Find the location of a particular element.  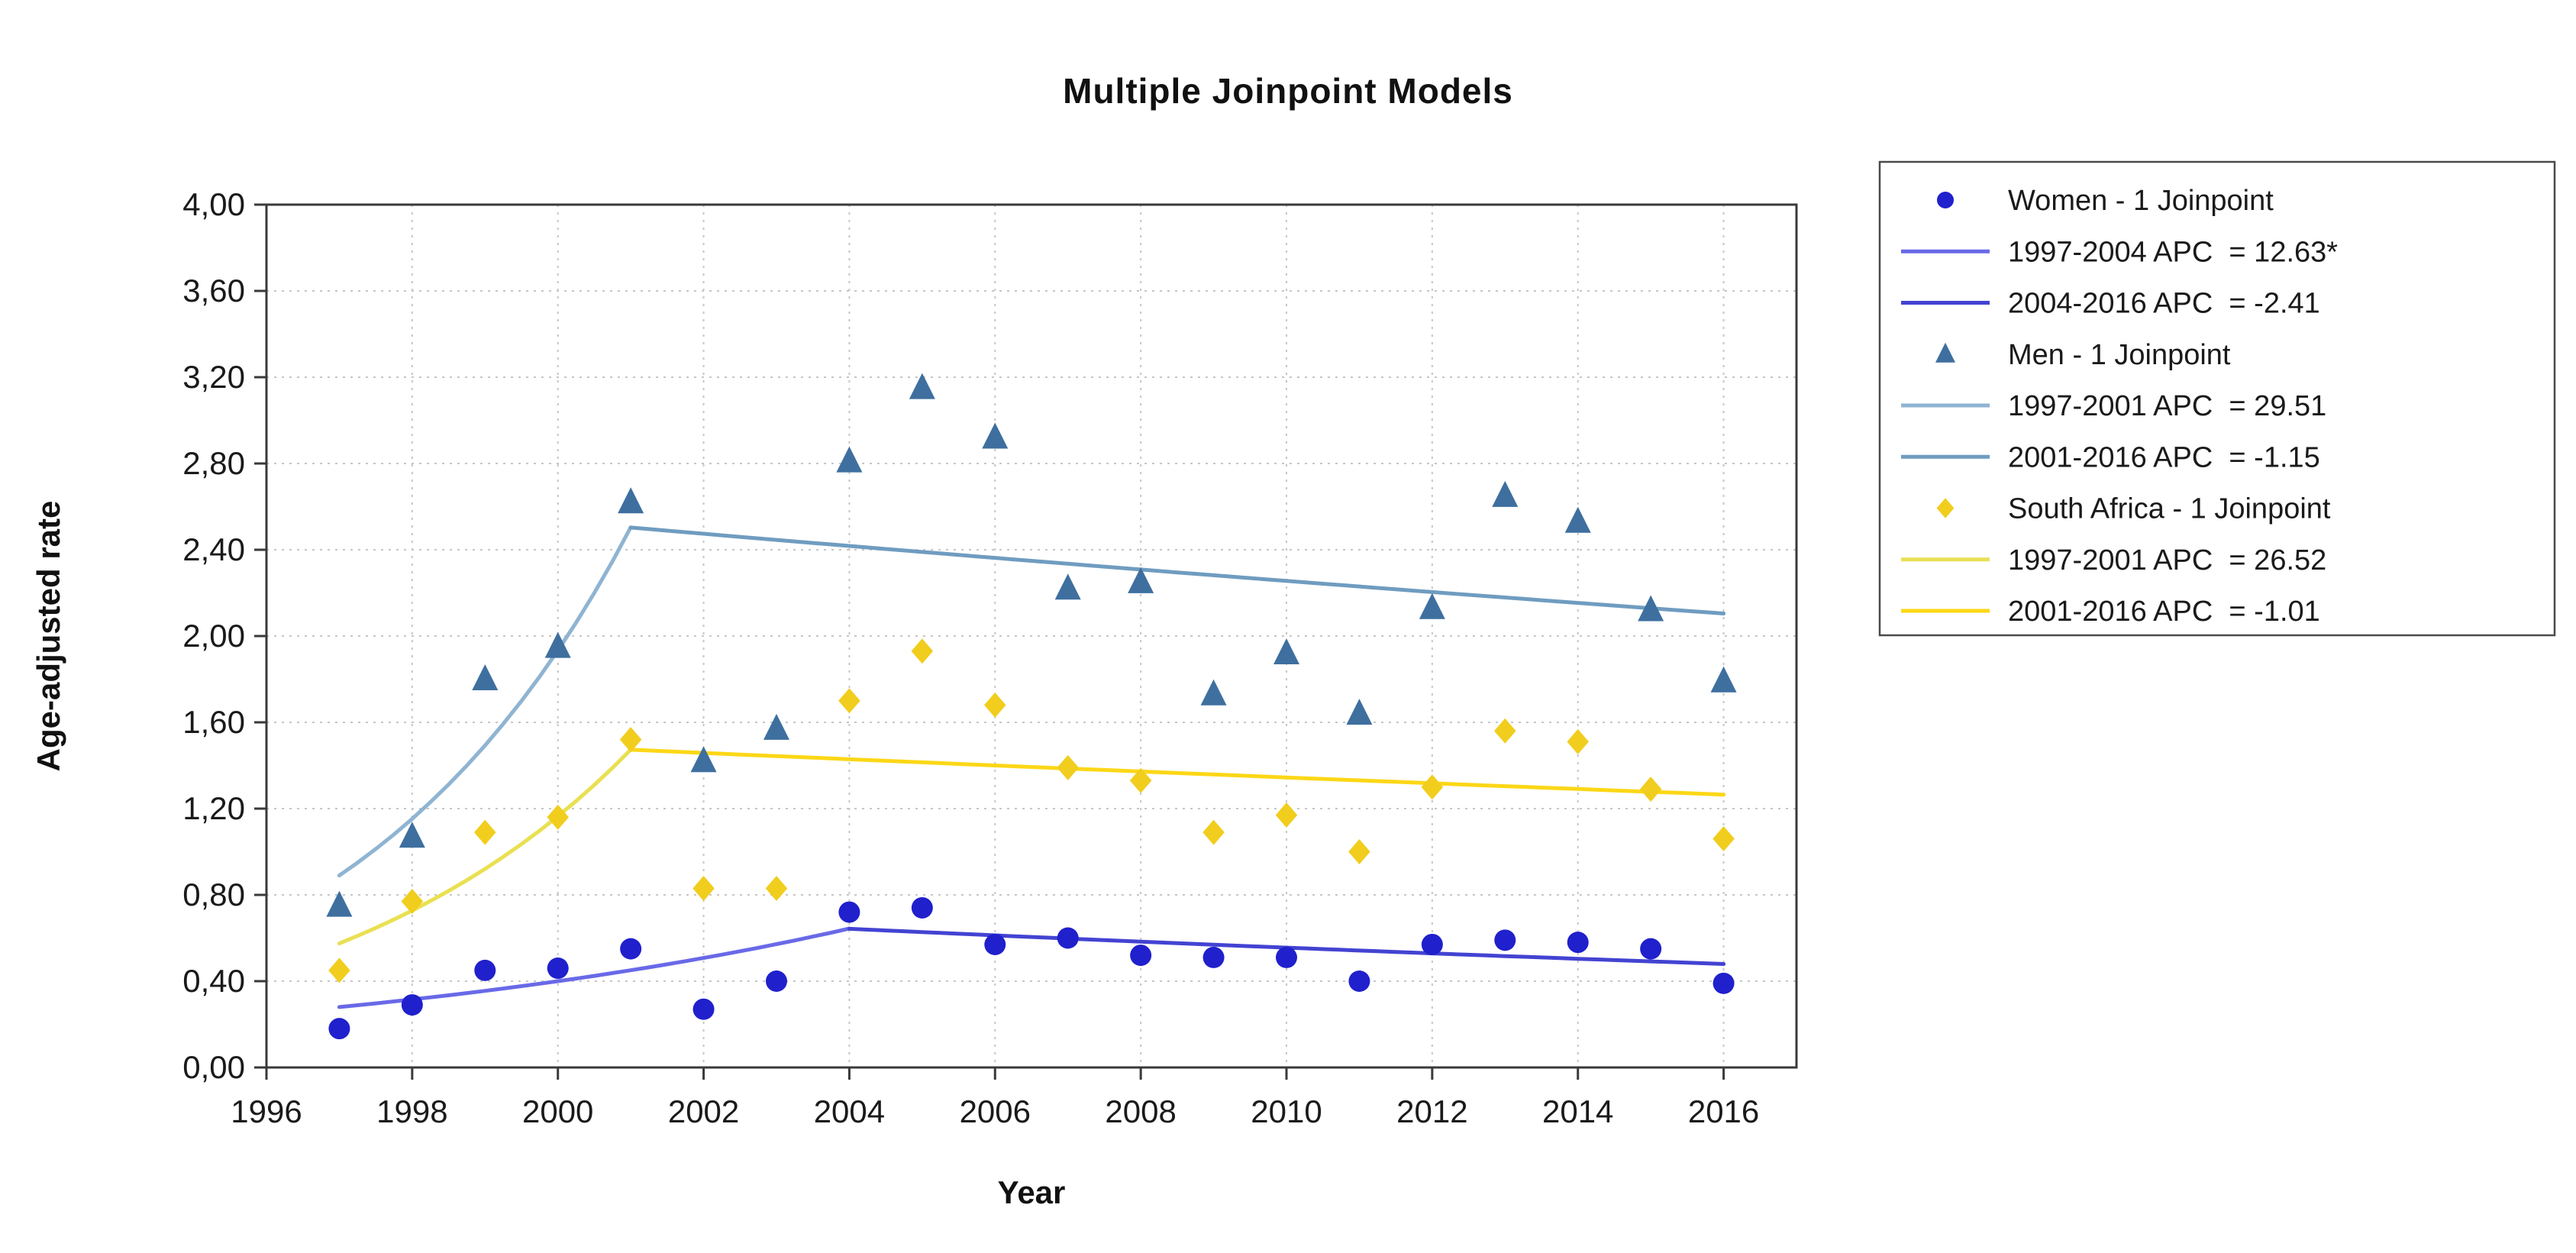

x-axis-title: Year is located at coordinates (1031, 1192).